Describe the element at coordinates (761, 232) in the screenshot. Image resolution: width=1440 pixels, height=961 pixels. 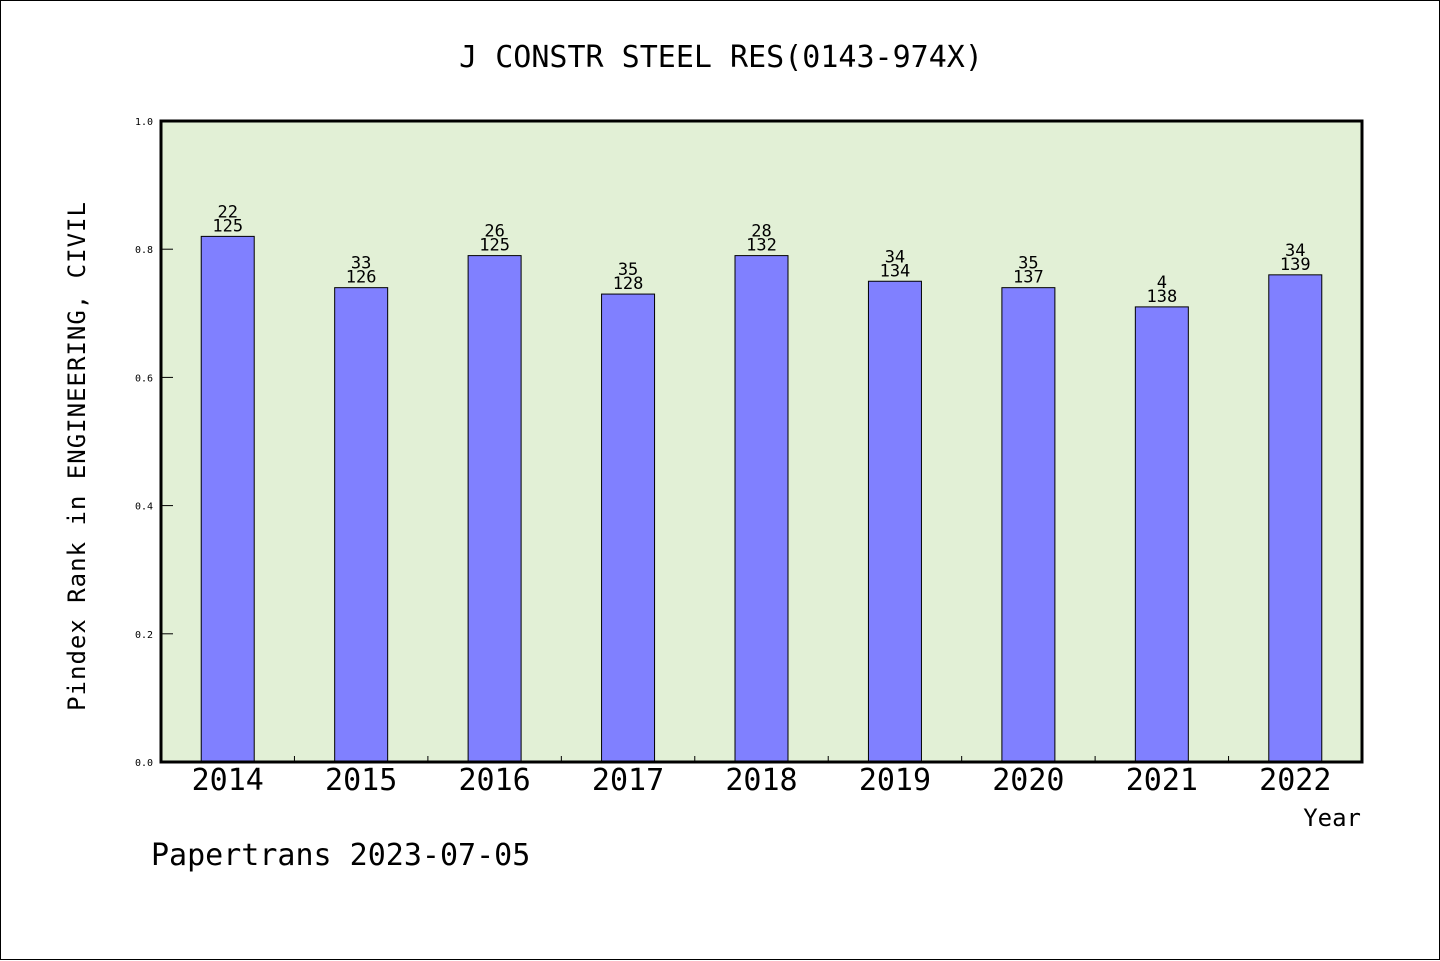
I see `rank-label-2018: 28` at that location.